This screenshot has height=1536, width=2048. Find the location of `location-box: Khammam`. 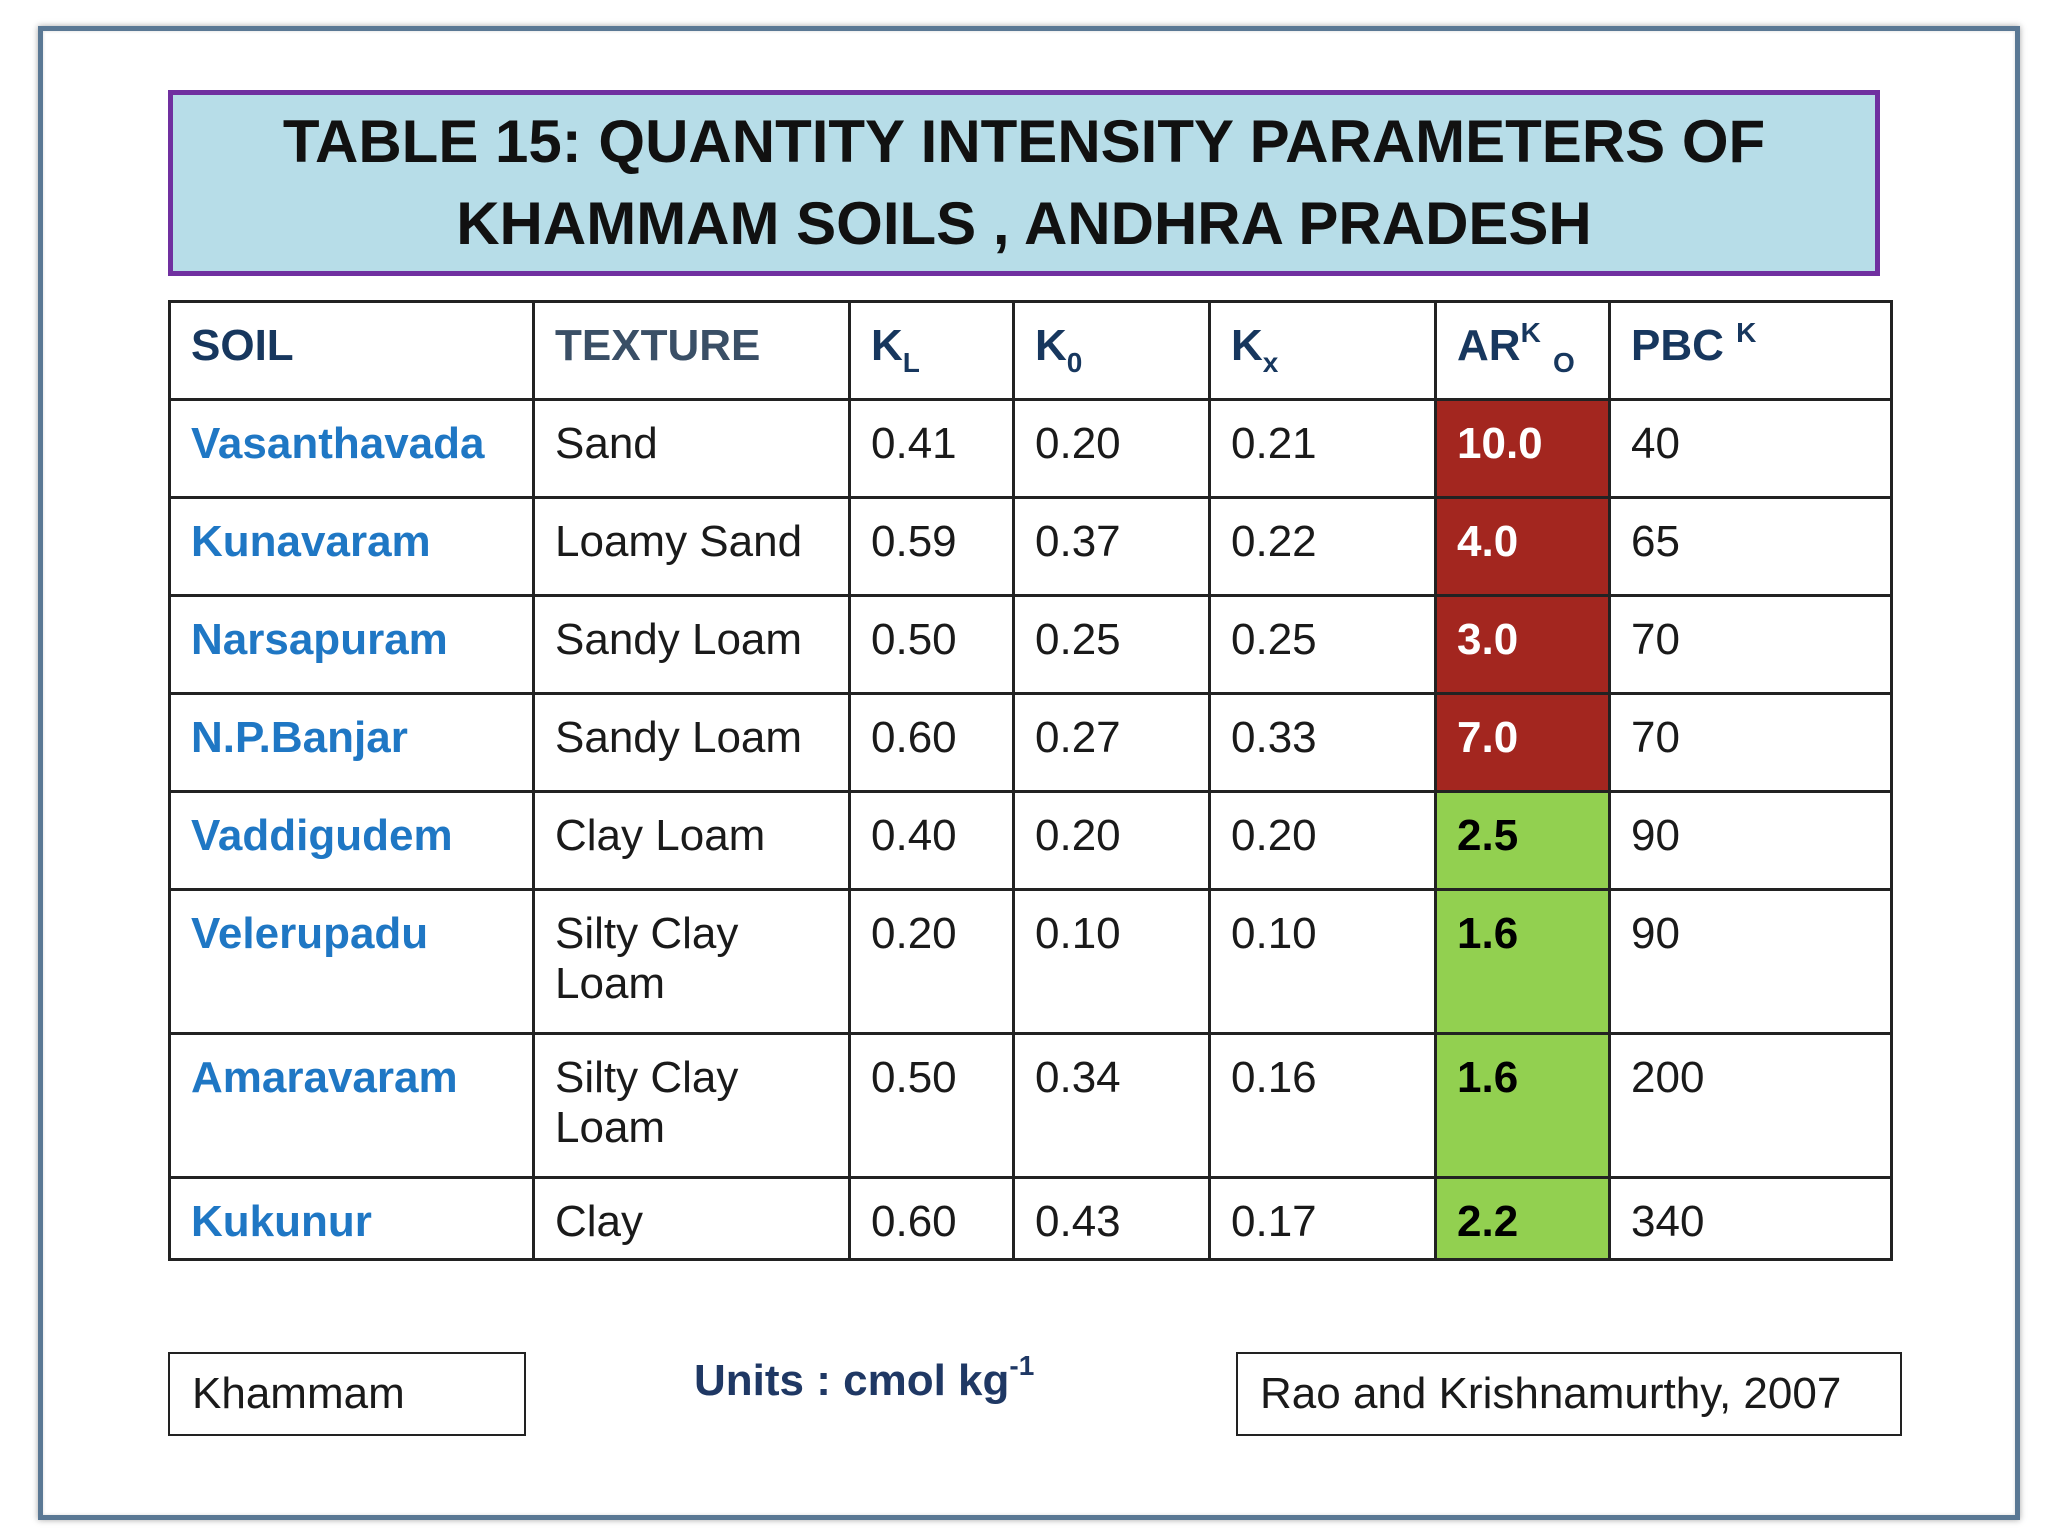

location-box: Khammam is located at coordinates (347, 1394).